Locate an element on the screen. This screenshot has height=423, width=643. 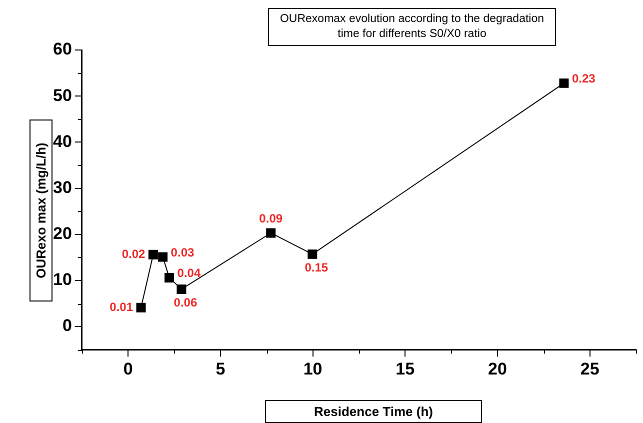
x-tick-label: 5 is located at coordinates (221, 368).